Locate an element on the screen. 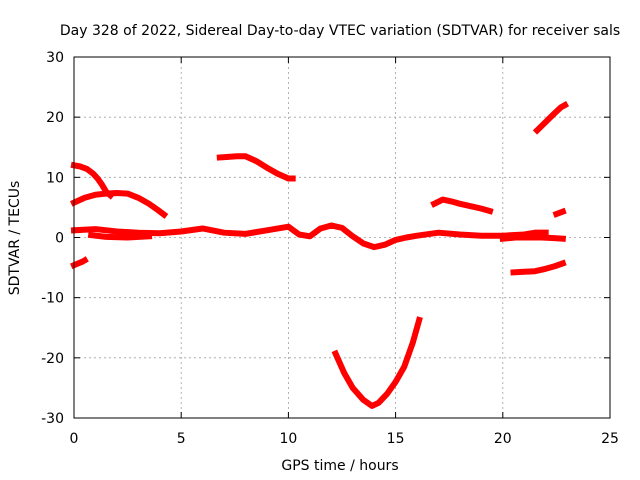 This screenshot has height=480, width=640. x-tick-label: 20 is located at coordinates (503, 439).